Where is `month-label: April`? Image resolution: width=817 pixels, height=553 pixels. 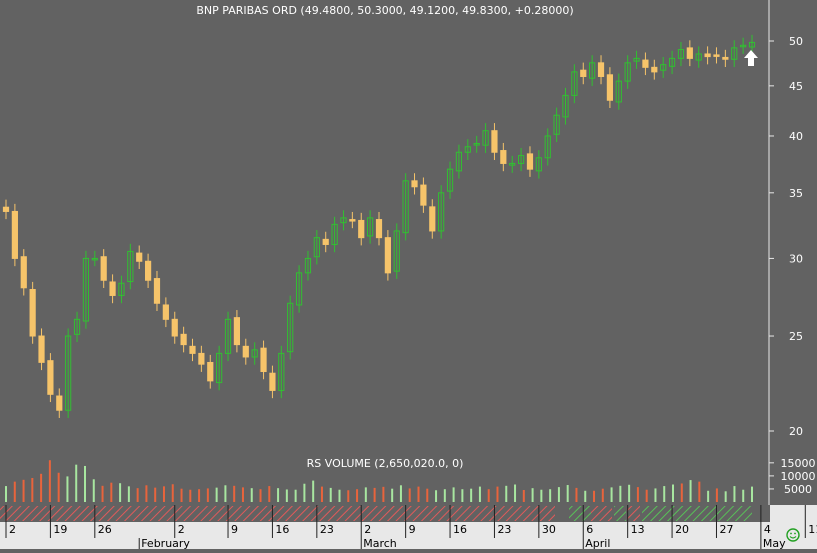 month-label: April is located at coordinates (597, 543).